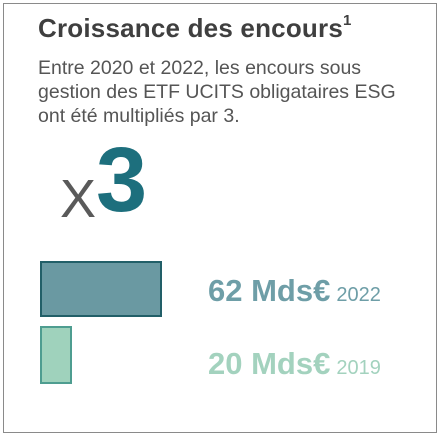 This screenshot has width=441, height=438. What do you see at coordinates (56, 355) in the screenshot?
I see `bar-2019` at bounding box center [56, 355].